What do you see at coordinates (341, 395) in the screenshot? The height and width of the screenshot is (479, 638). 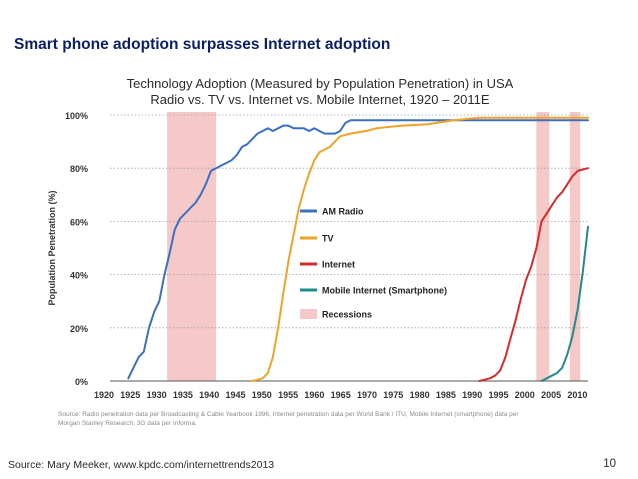 I see `x-tick-label: 1965` at bounding box center [341, 395].